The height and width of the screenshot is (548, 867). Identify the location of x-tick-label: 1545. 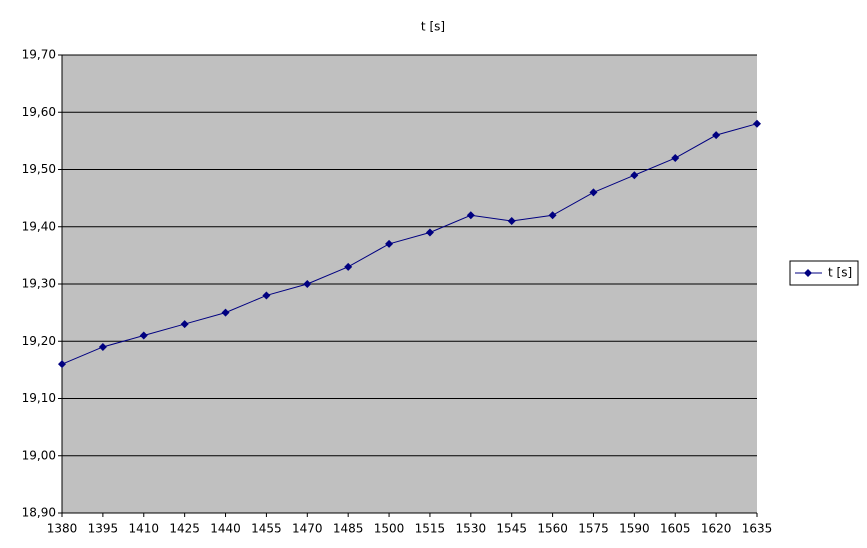
(511, 529).